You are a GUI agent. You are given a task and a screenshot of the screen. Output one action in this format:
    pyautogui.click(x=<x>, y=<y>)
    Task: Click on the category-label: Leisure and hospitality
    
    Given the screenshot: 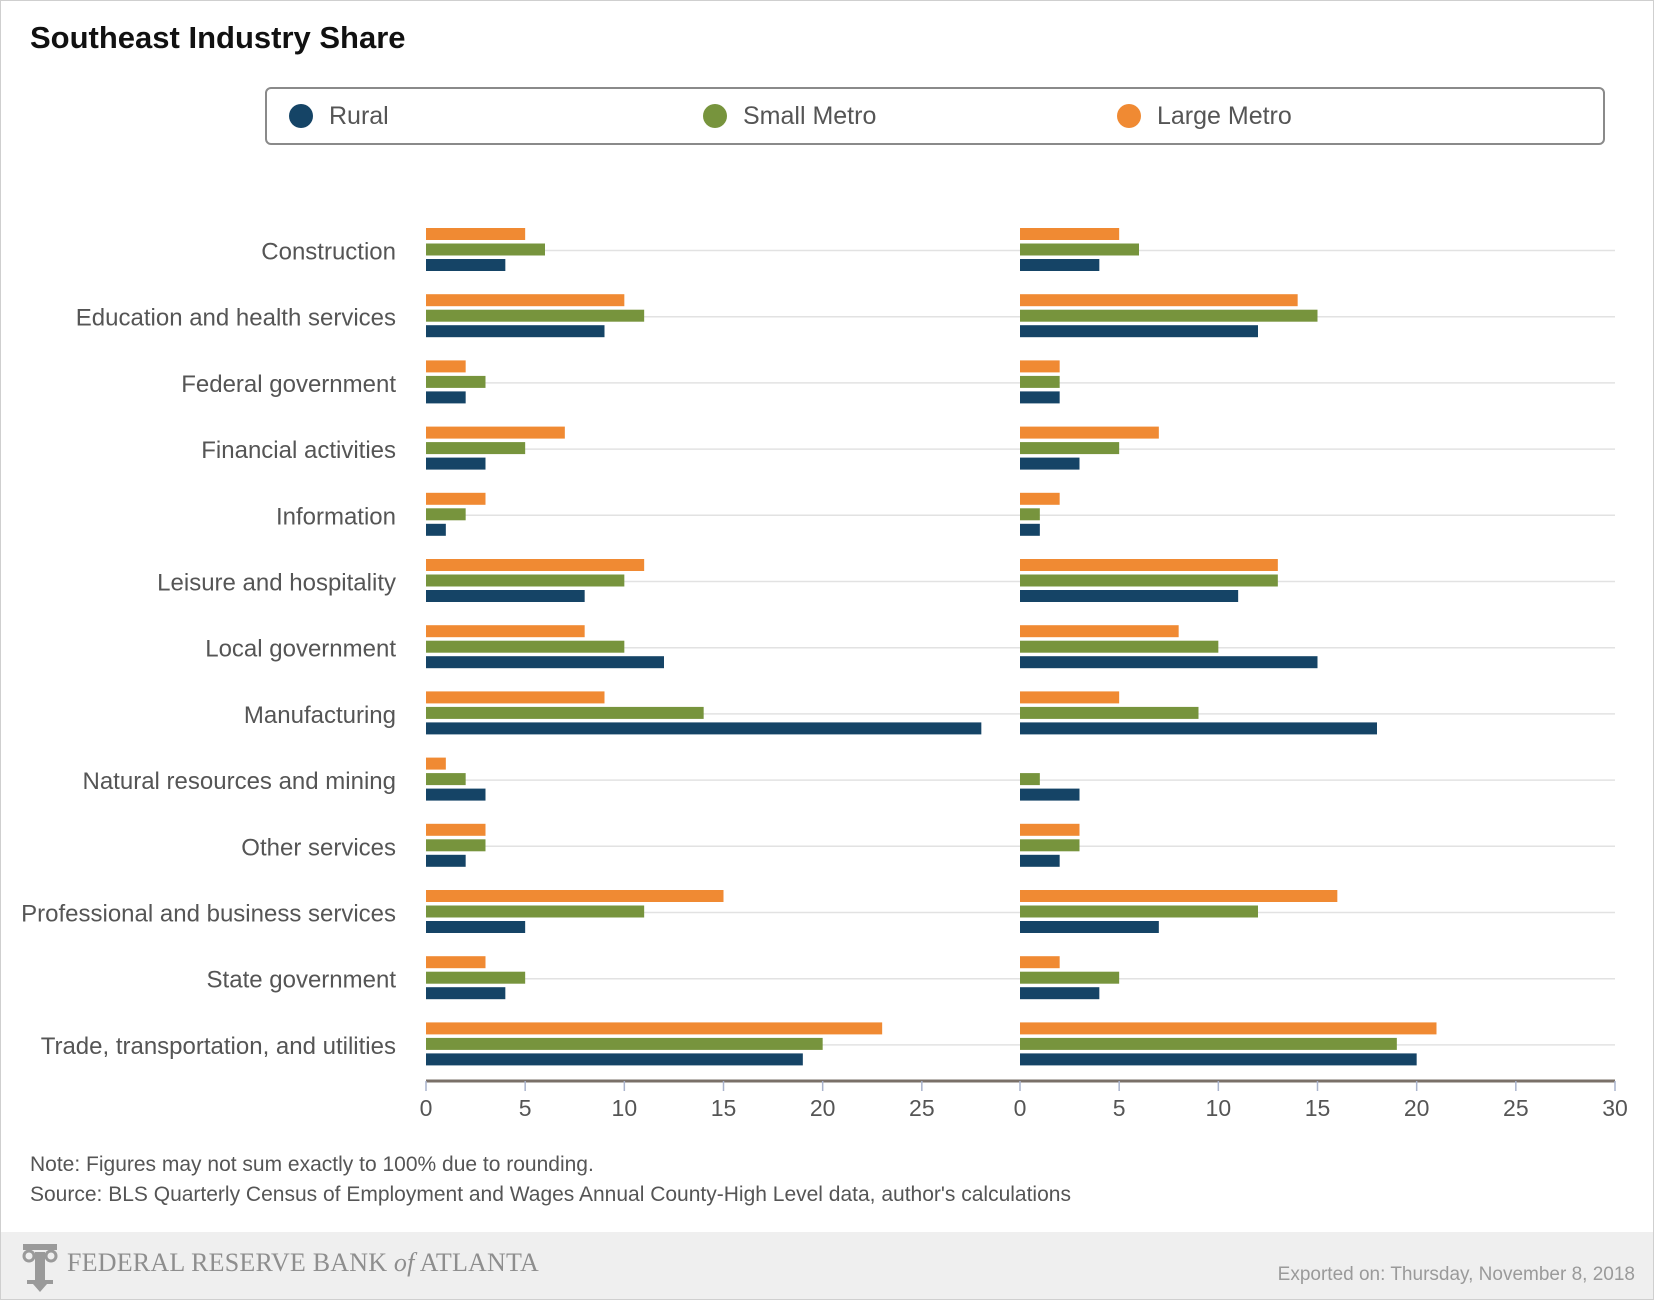 What is the action you would take?
    pyautogui.click(x=276, y=583)
    